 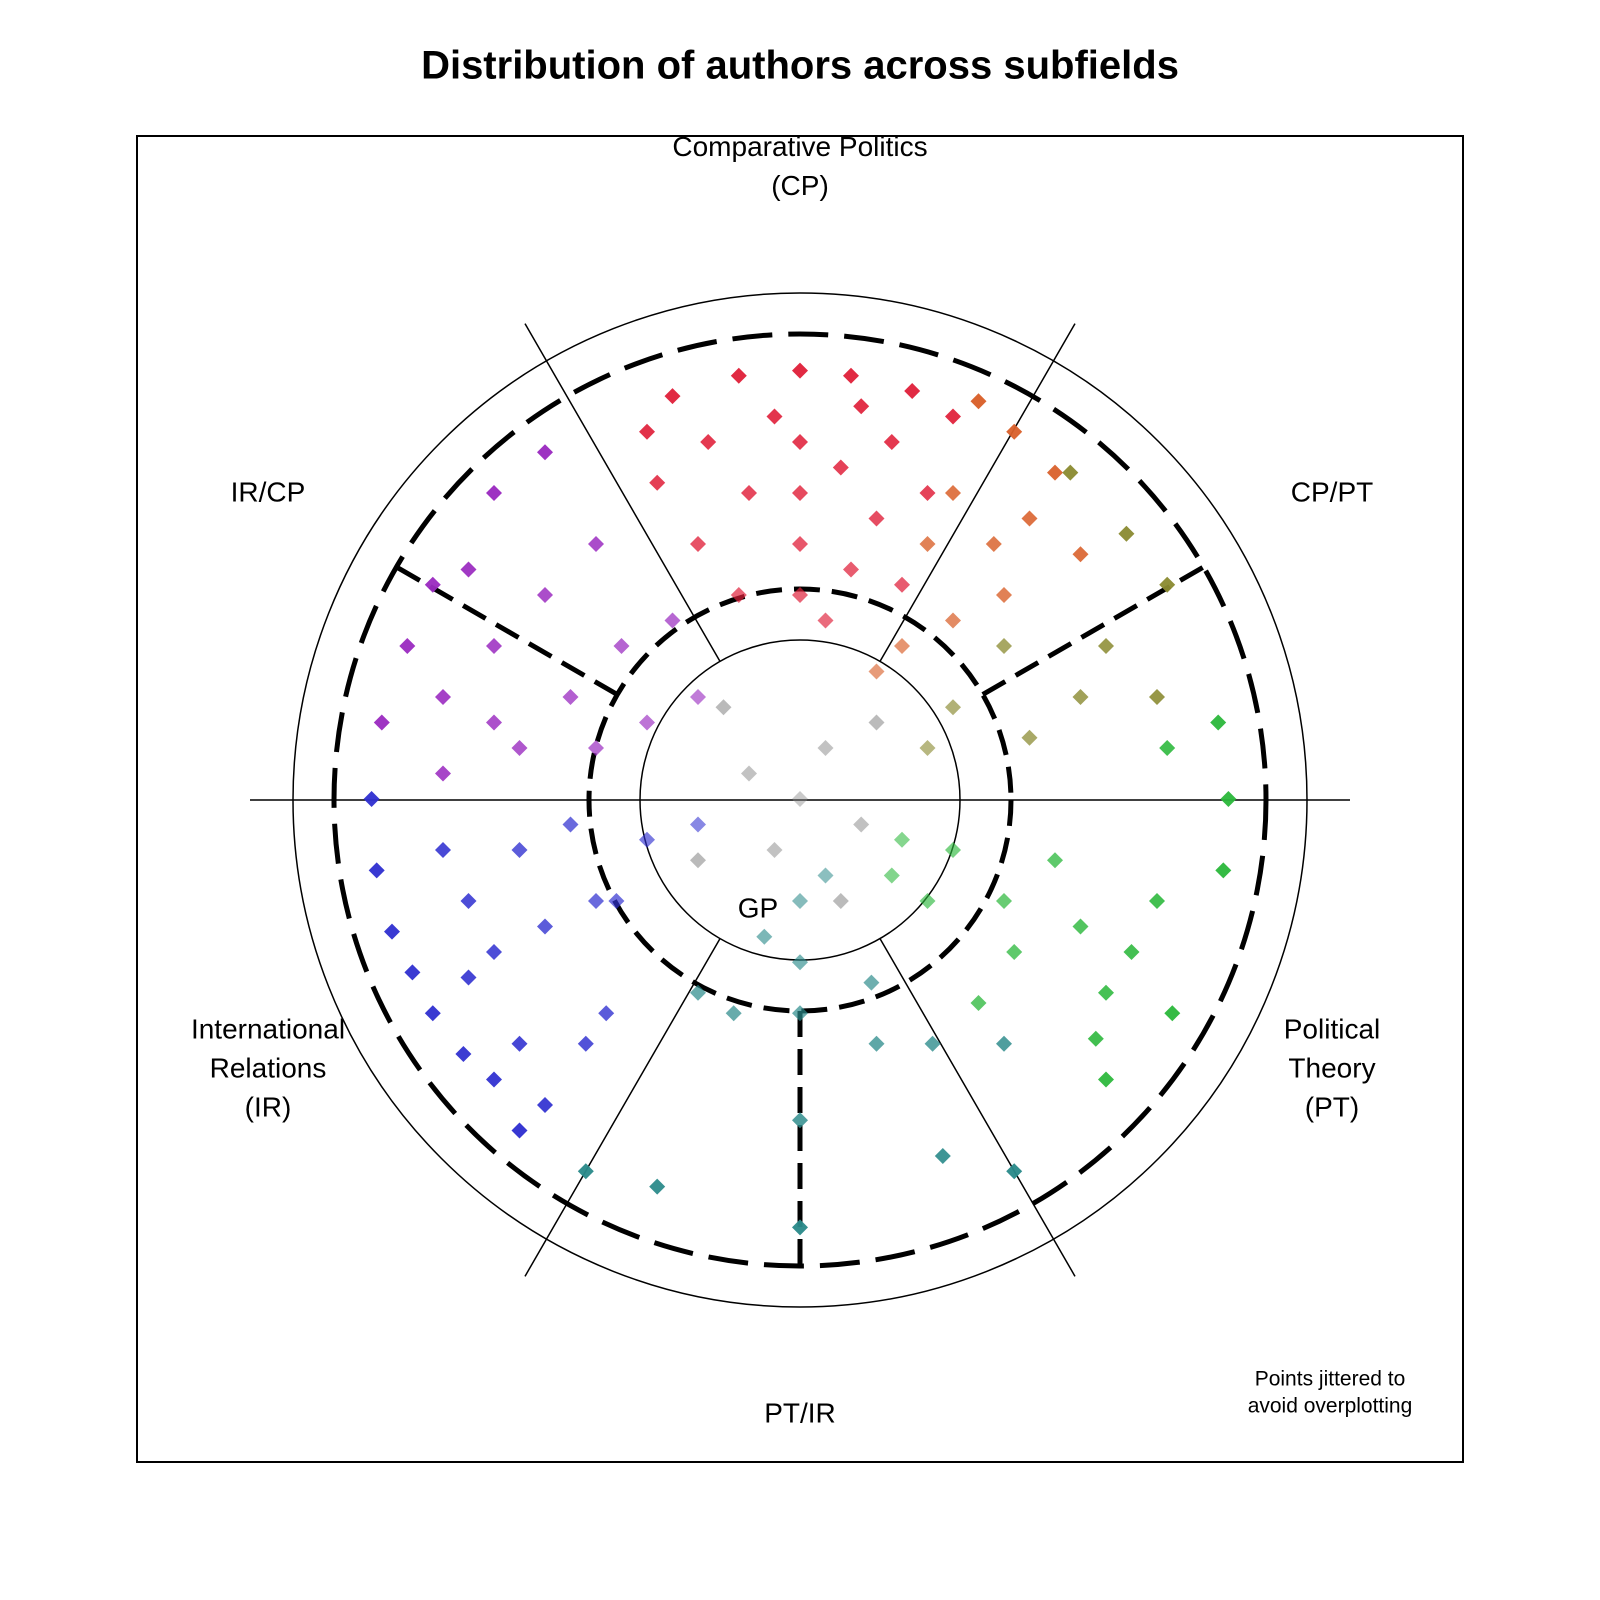 What do you see at coordinates (800, 185) in the screenshot?
I see `region-label: (CP)` at bounding box center [800, 185].